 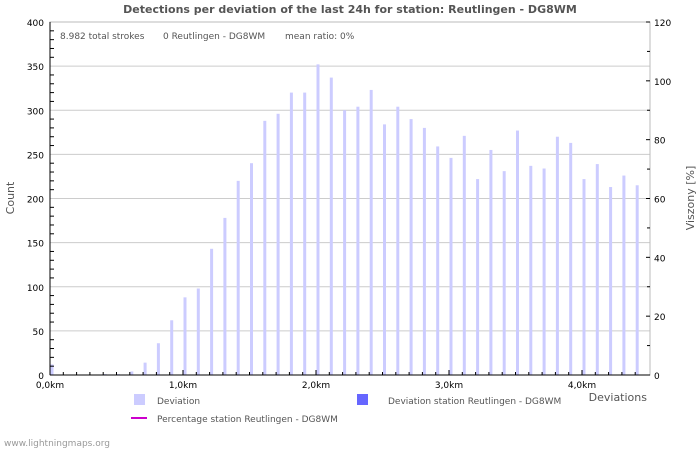 I want to click on y2-tick-label: 0, so click(x=657, y=377).